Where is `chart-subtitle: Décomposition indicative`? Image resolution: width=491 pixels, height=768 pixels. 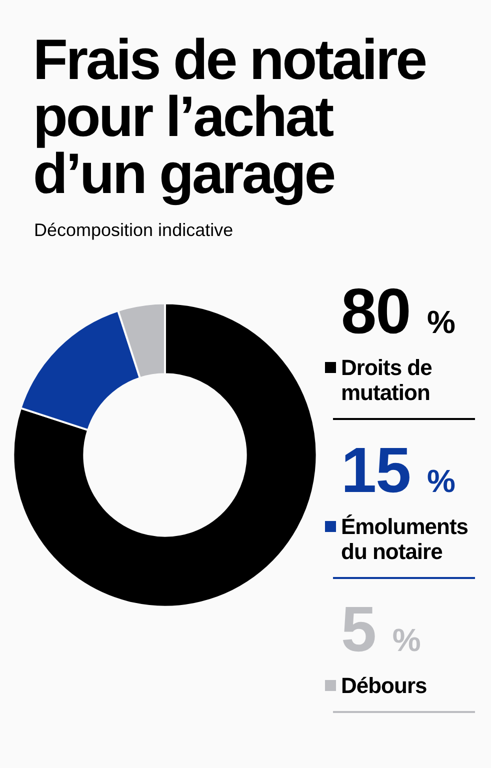 chart-subtitle: Décomposition indicative is located at coordinates (134, 230).